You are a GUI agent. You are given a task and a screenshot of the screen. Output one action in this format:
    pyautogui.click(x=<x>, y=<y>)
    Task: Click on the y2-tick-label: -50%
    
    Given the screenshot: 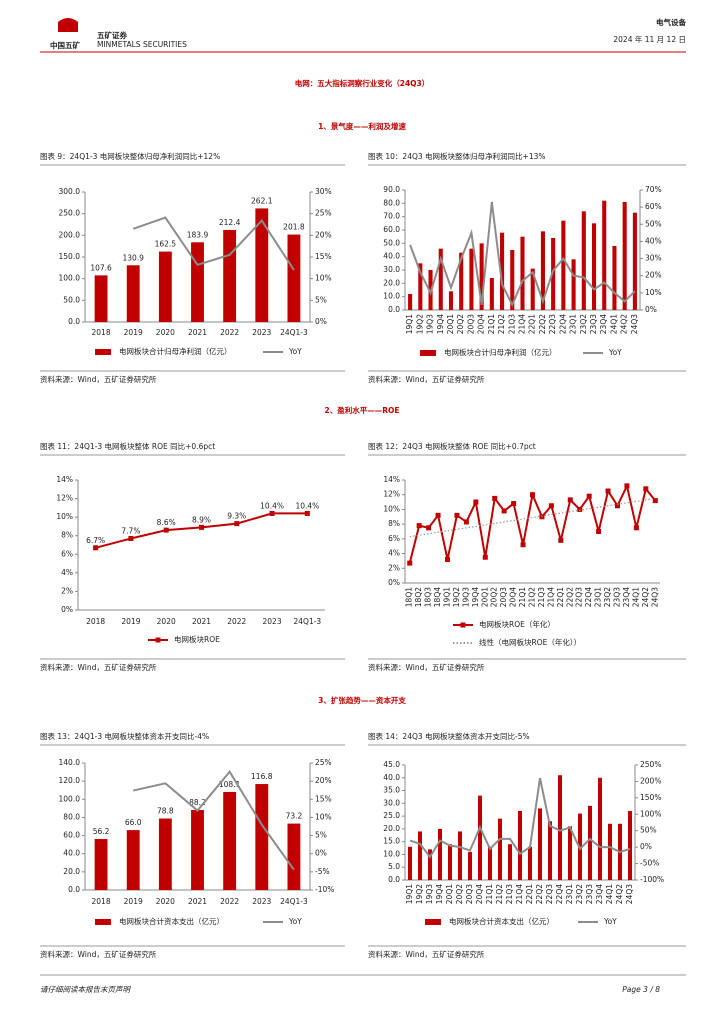 What is the action you would take?
    pyautogui.click(x=649, y=863)
    